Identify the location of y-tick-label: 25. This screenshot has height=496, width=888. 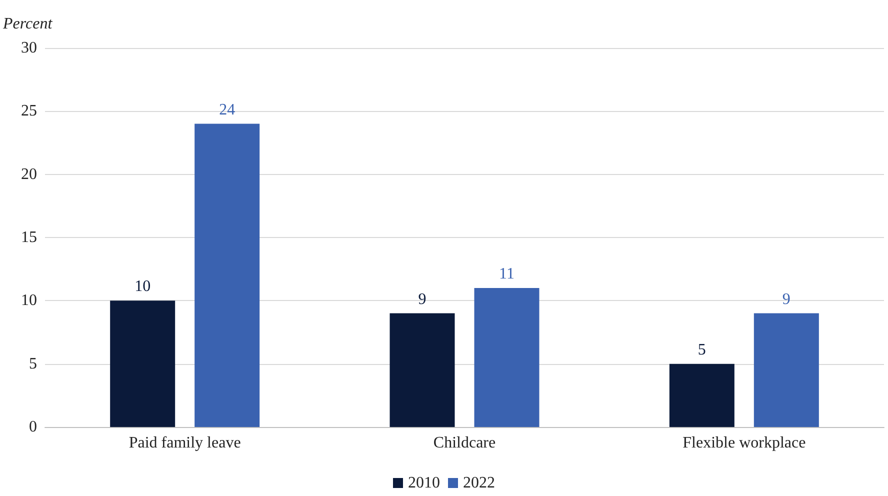
(29, 111).